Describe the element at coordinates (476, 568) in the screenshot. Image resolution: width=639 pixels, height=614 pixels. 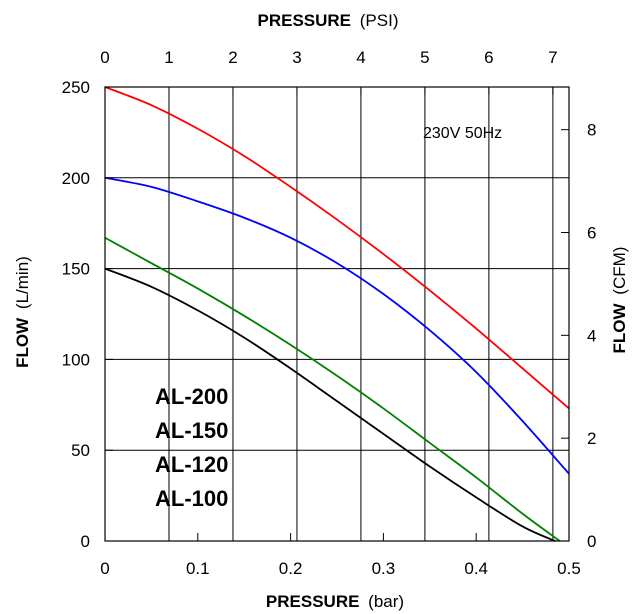
I see `bottom-tick-label: 0.4` at that location.